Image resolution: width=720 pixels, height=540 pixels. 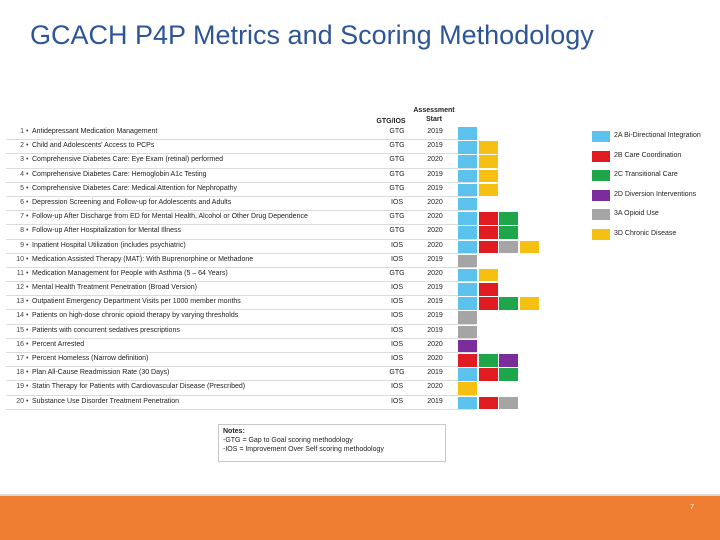 What do you see at coordinates (391, 121) in the screenshot?
I see `header-type: GTG/IOS` at bounding box center [391, 121].